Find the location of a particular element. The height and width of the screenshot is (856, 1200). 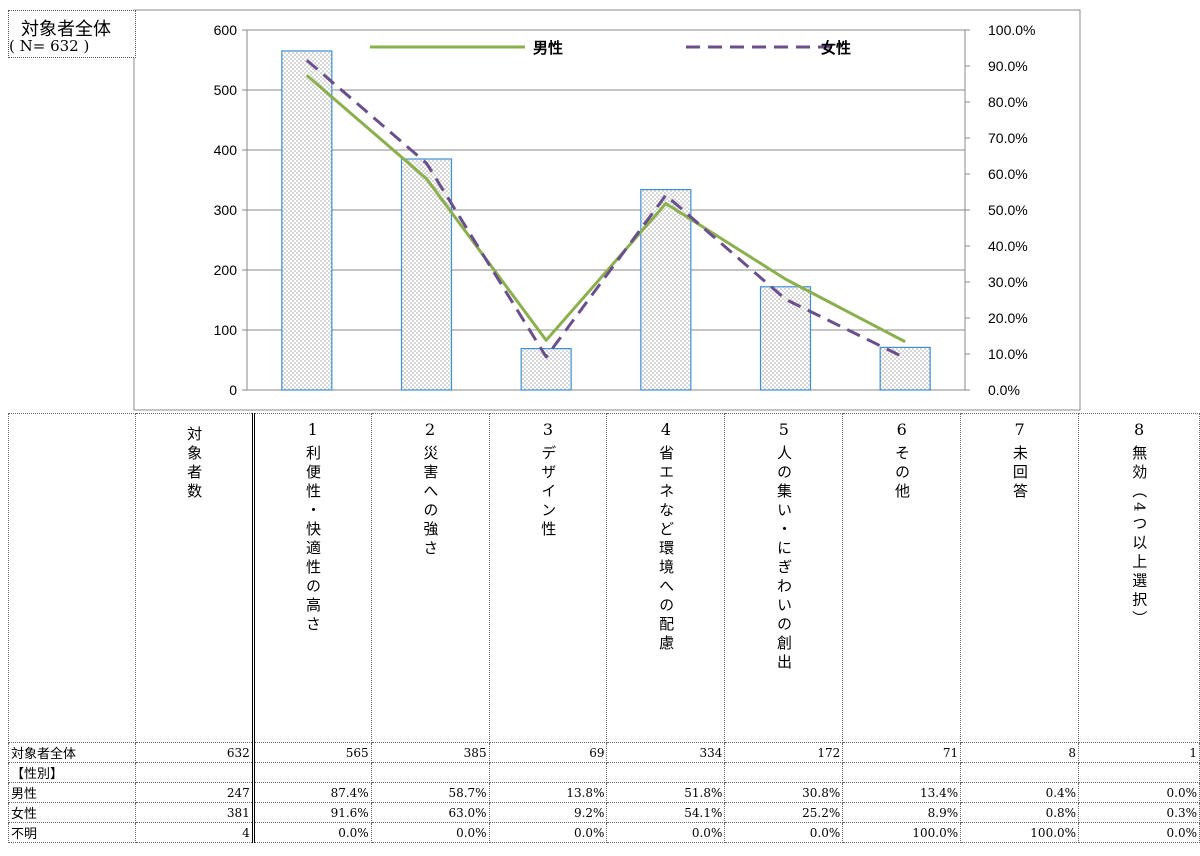

header-col-number: 6 is located at coordinates (901, 429).